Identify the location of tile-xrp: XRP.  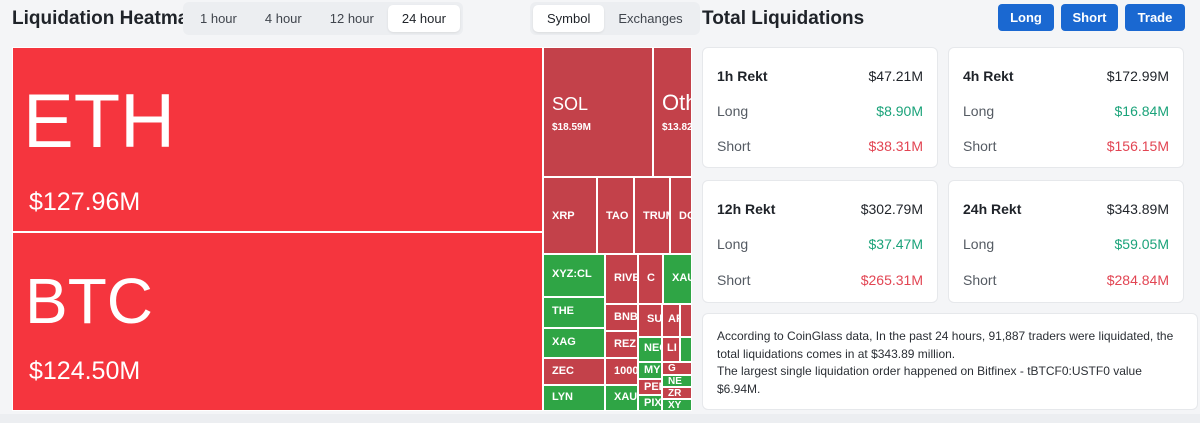
(570, 215).